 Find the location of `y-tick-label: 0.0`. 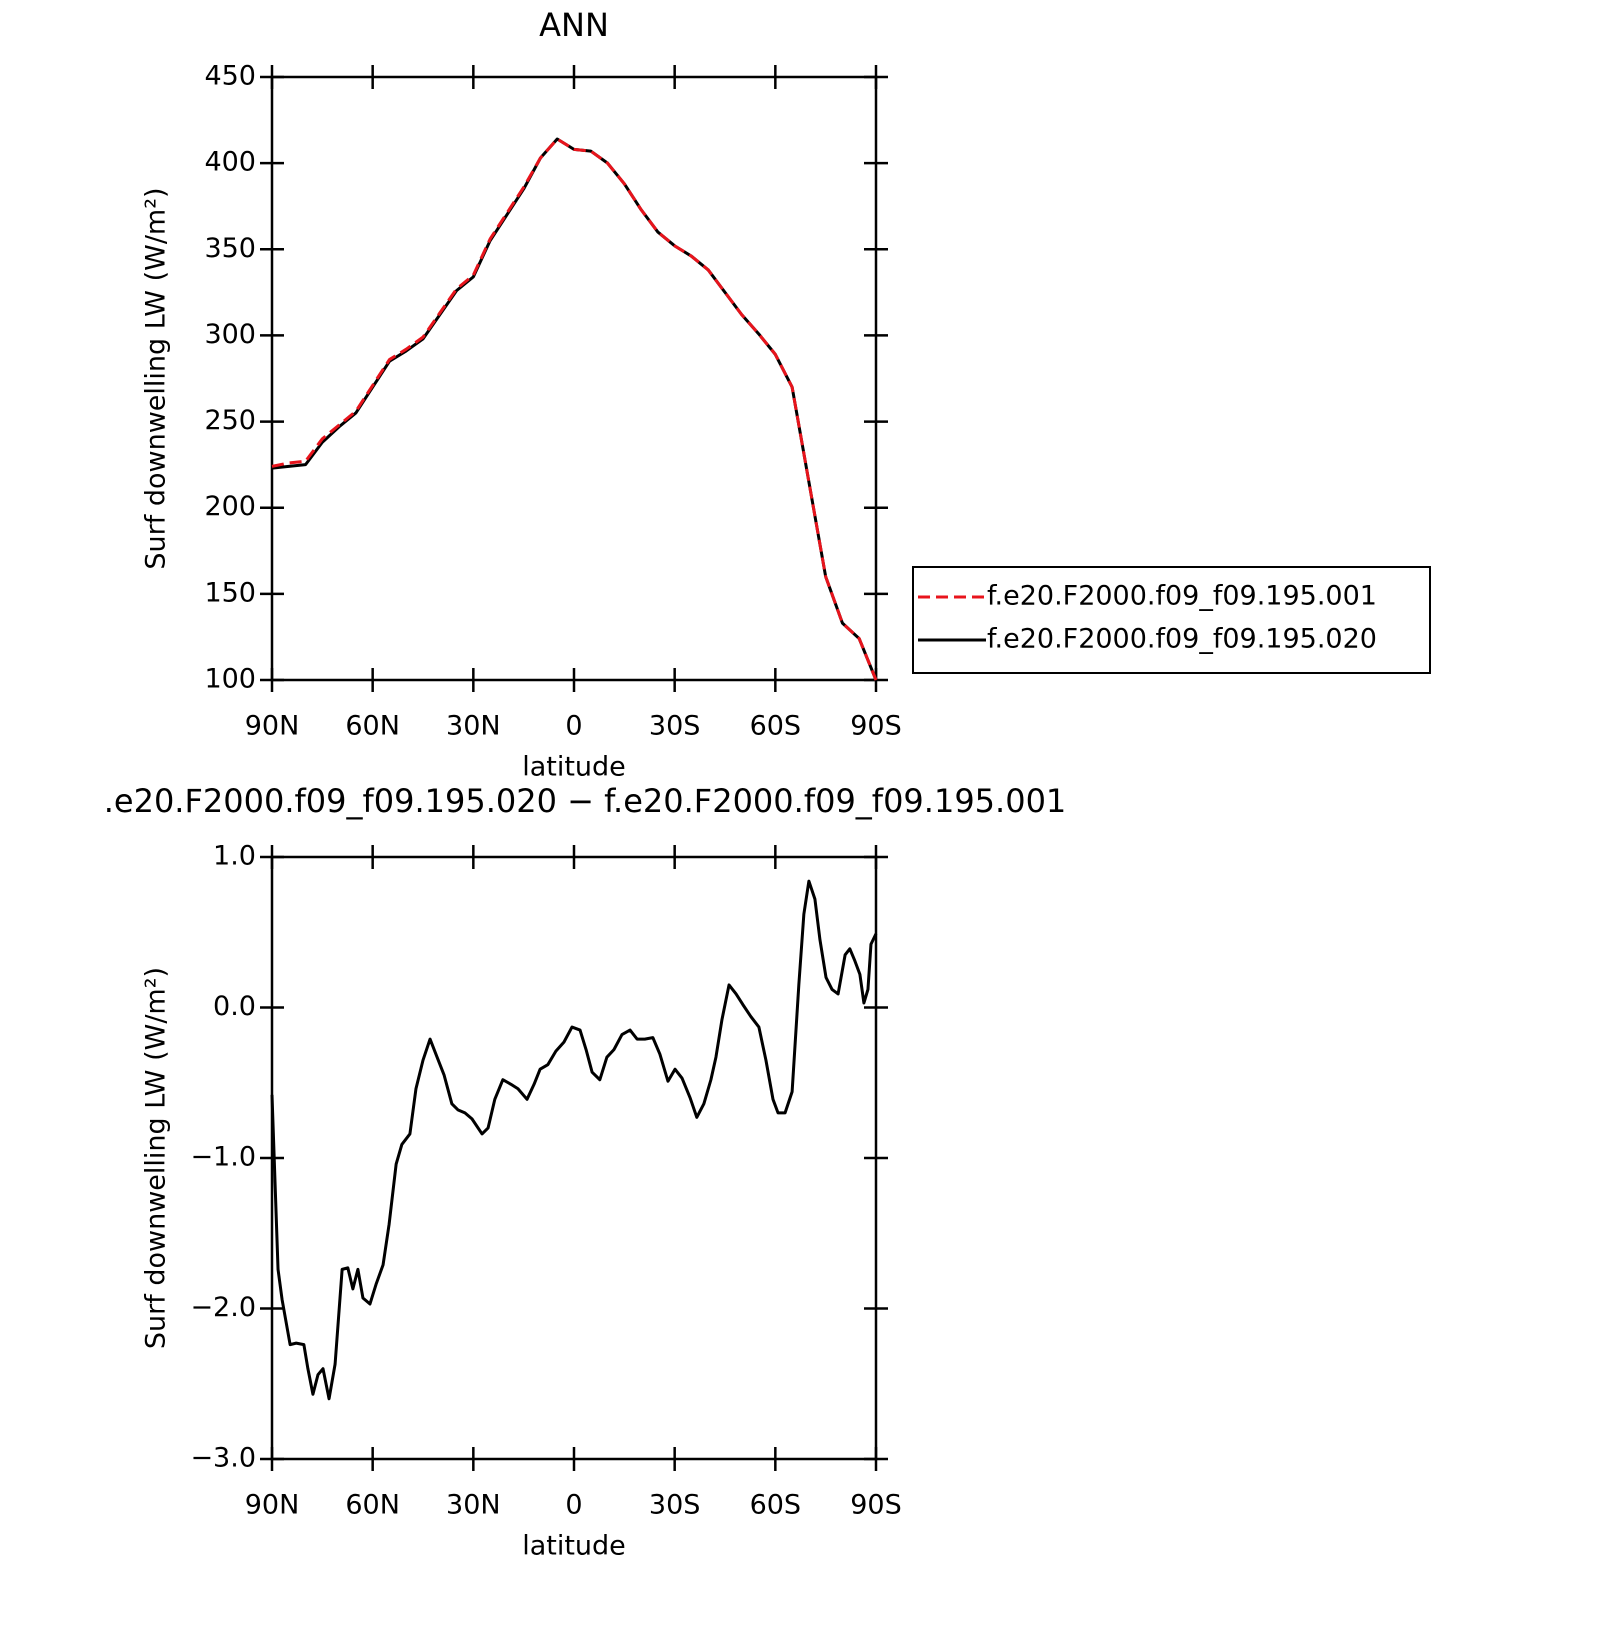

y-tick-label: 0.0 is located at coordinates (234, 1006).